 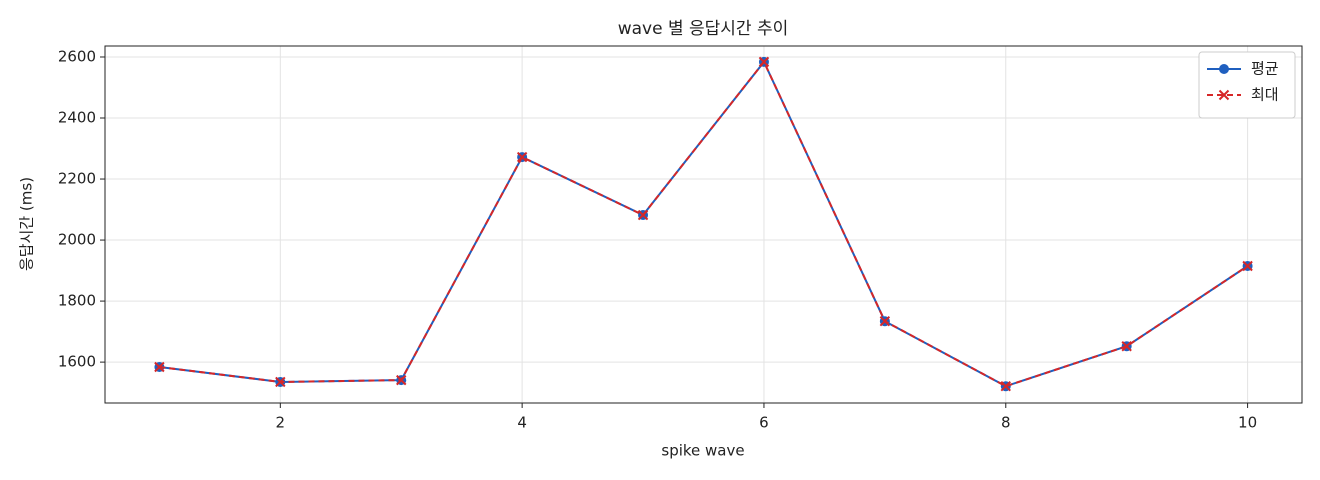 What do you see at coordinates (281, 423) in the screenshot?
I see `x-tick-label: 2` at bounding box center [281, 423].